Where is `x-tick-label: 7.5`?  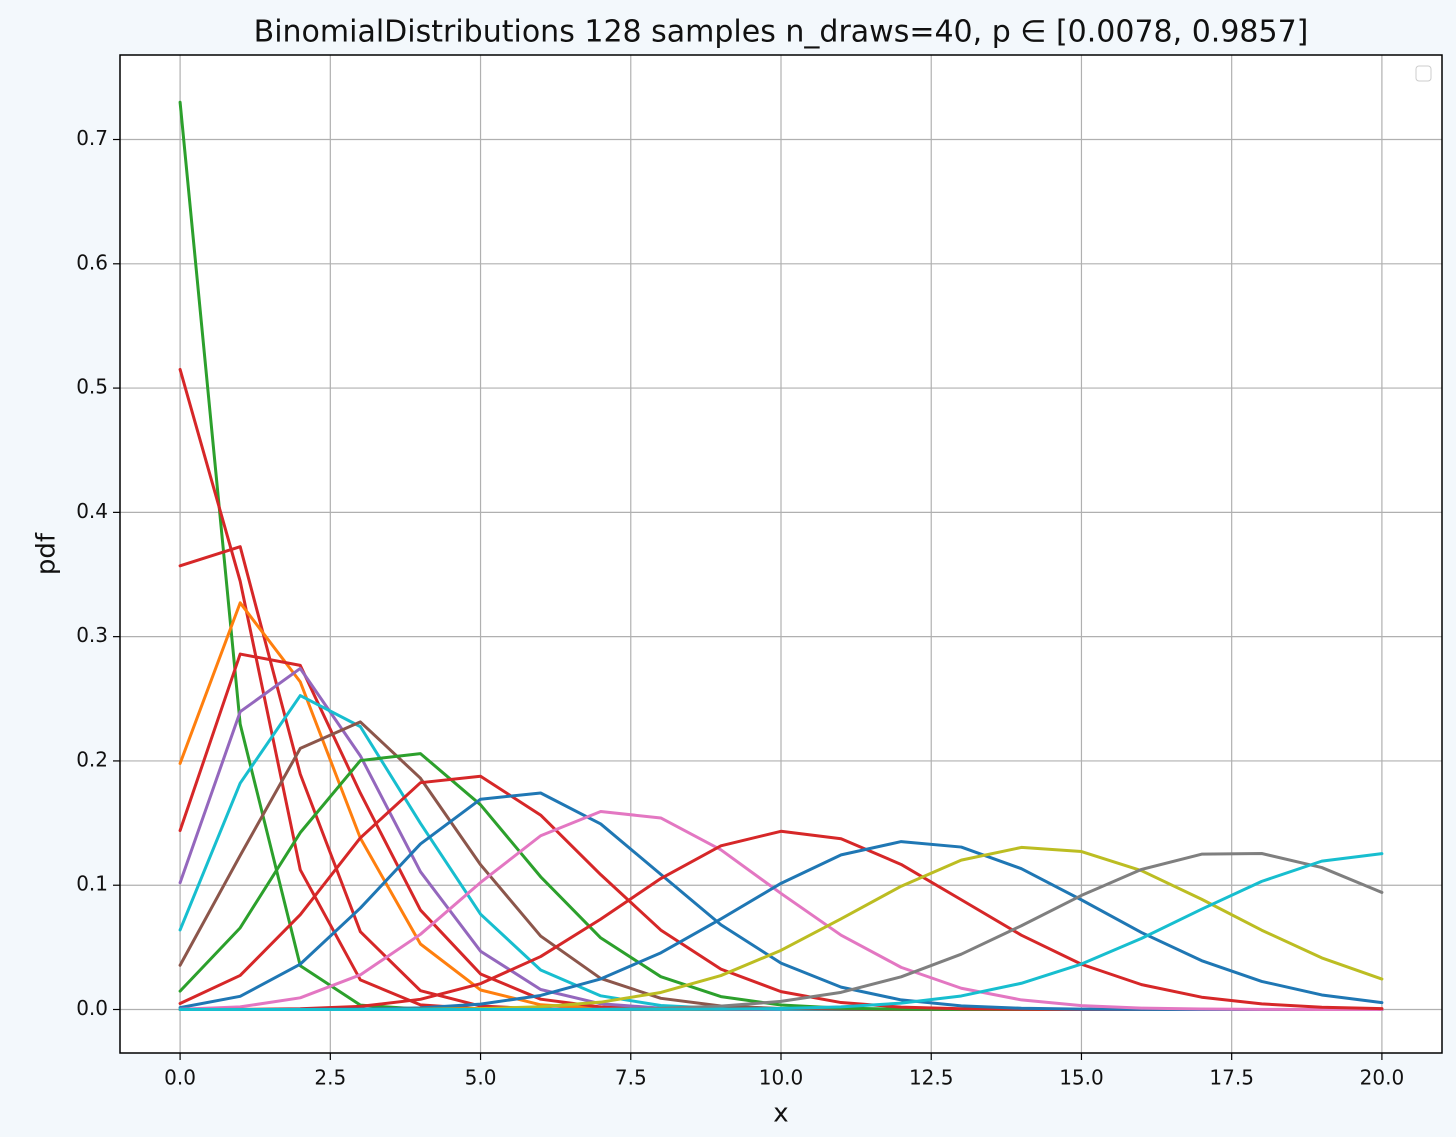 x-tick-label: 7.5 is located at coordinates (631, 1078).